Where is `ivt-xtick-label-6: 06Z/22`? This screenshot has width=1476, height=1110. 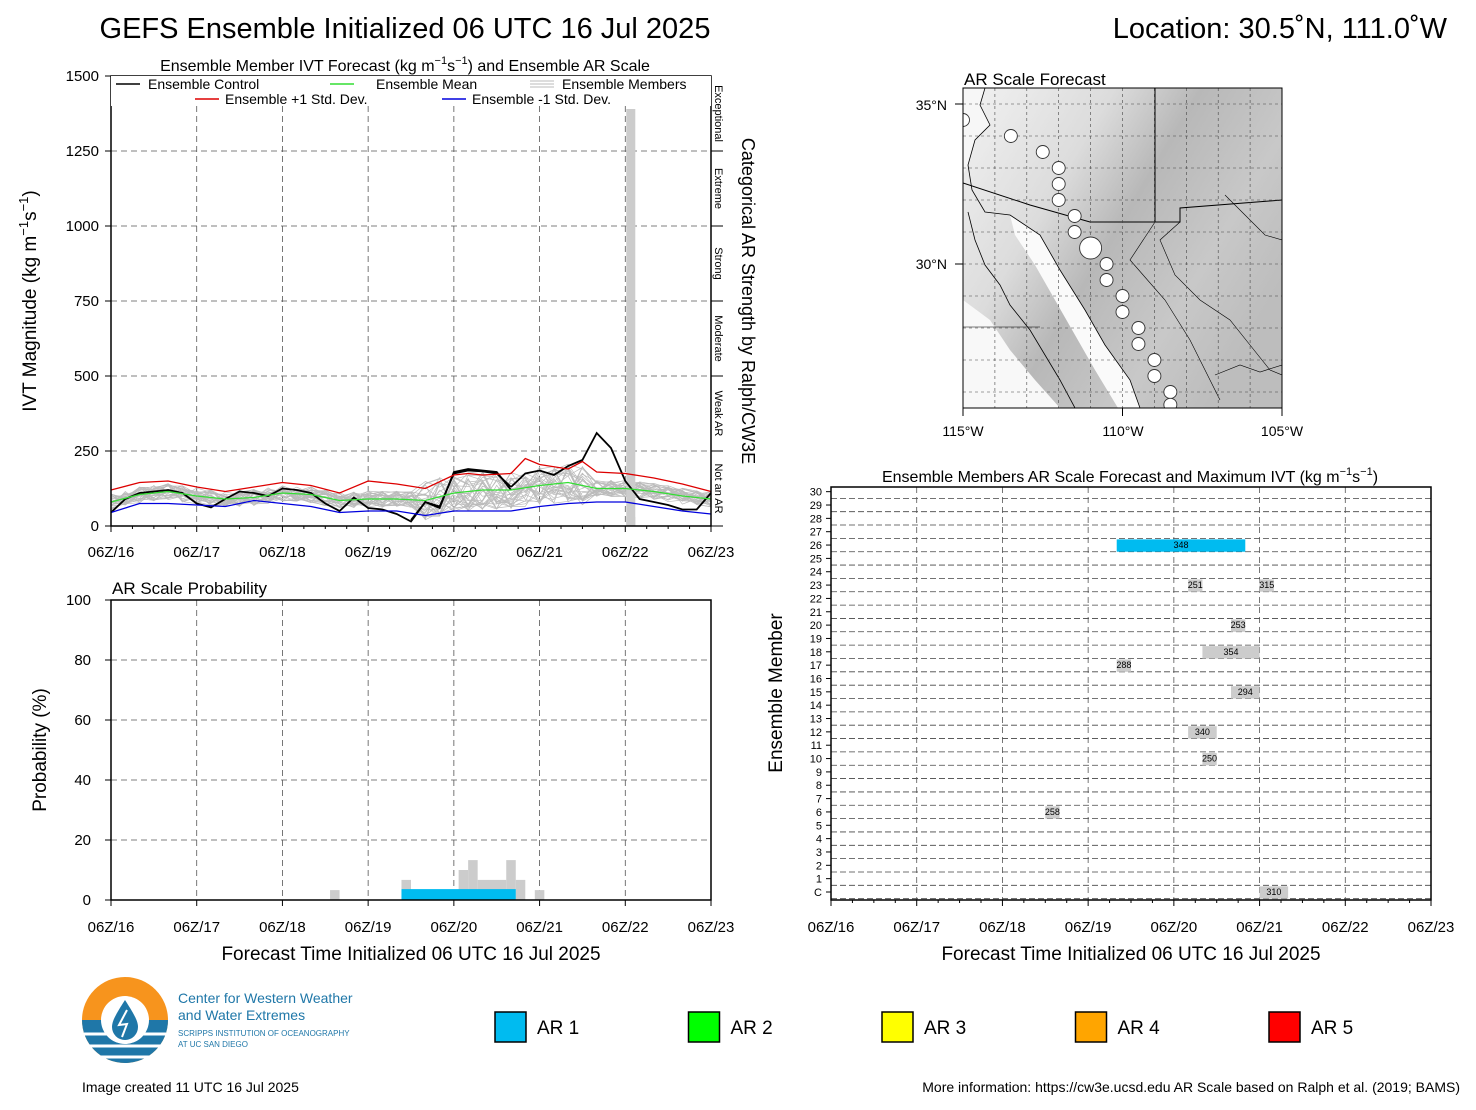 ivt-xtick-label-6: 06Z/22 is located at coordinates (625, 552).